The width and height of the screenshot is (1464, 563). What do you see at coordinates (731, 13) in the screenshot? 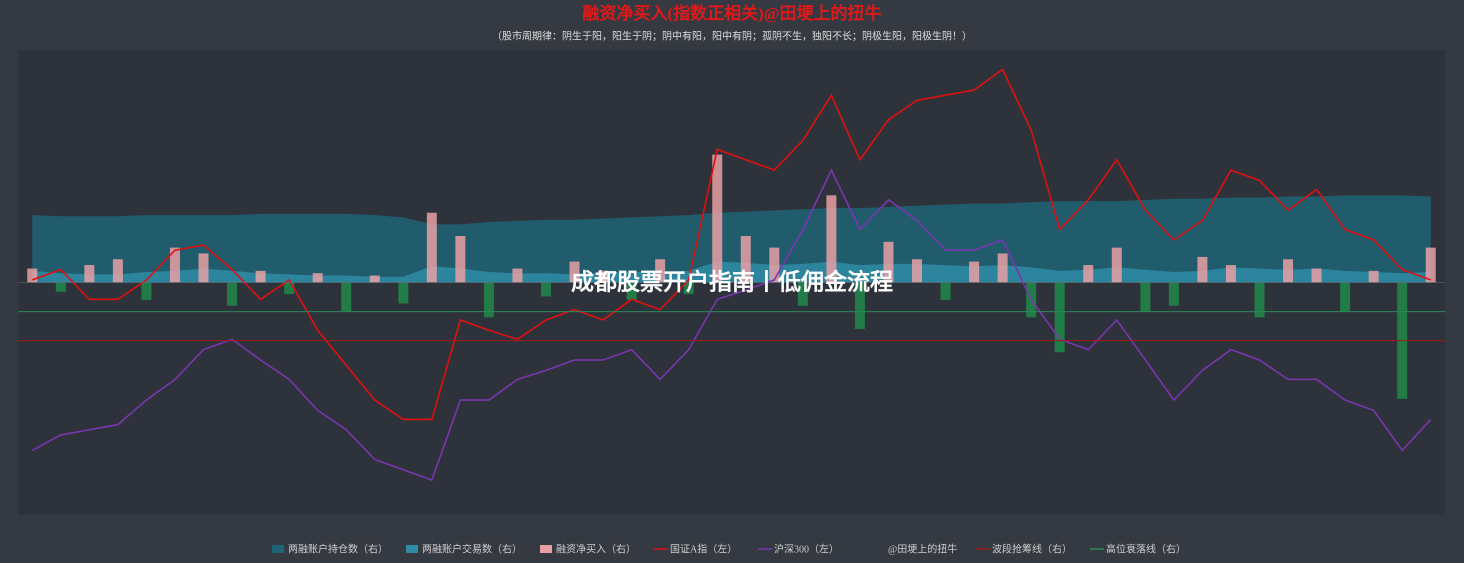
I see `chart-title: 融资净买入(指数正相关)@田埂上的扭牛` at bounding box center [731, 13].